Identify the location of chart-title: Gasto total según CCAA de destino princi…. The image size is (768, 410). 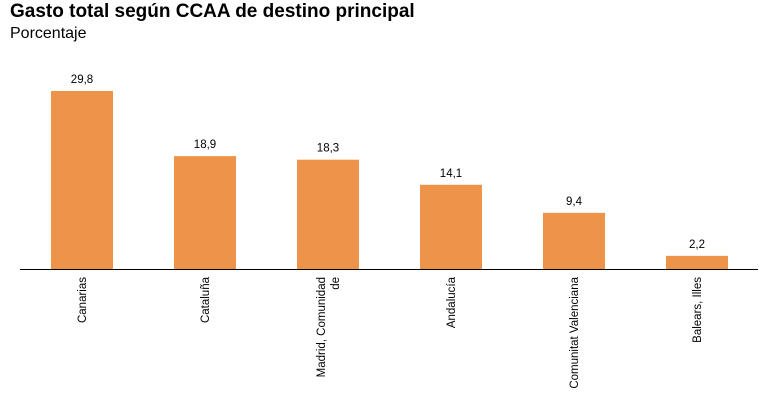
(212, 11).